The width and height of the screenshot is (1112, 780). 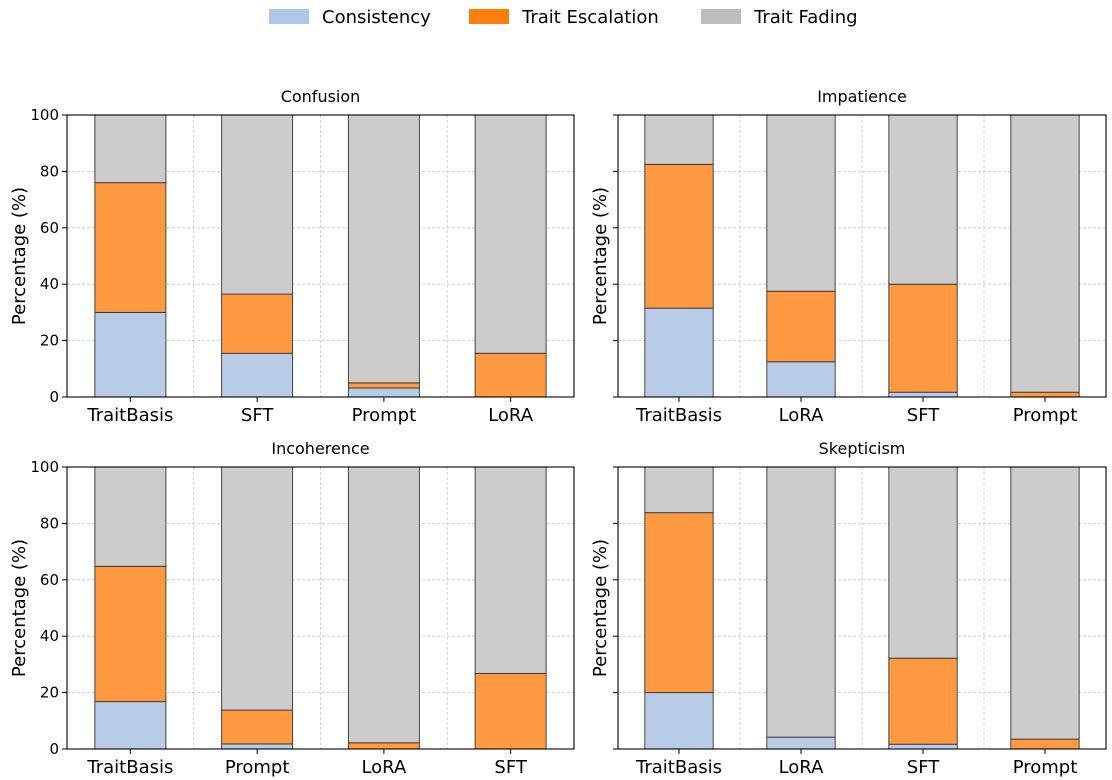 What do you see at coordinates (590, 17) in the screenshot?
I see `legend-label: Trait Escalation` at bounding box center [590, 17].